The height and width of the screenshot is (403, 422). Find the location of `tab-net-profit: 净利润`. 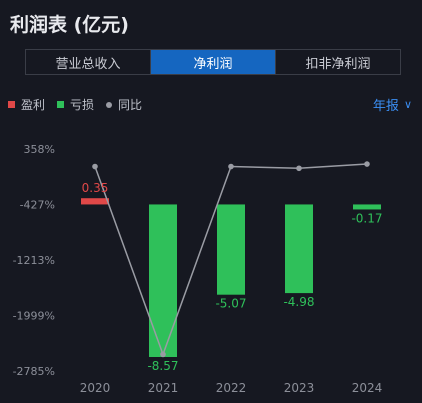

tab-net-profit: 净利润 is located at coordinates (213, 62).